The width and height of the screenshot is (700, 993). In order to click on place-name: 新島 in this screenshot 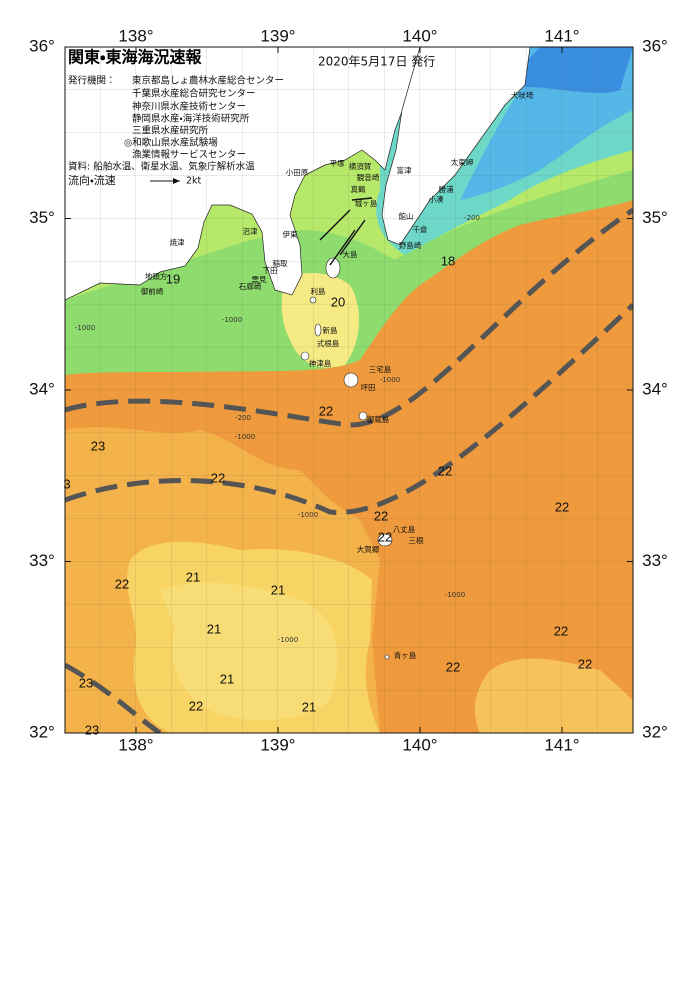, I will do `click(330, 330)`.